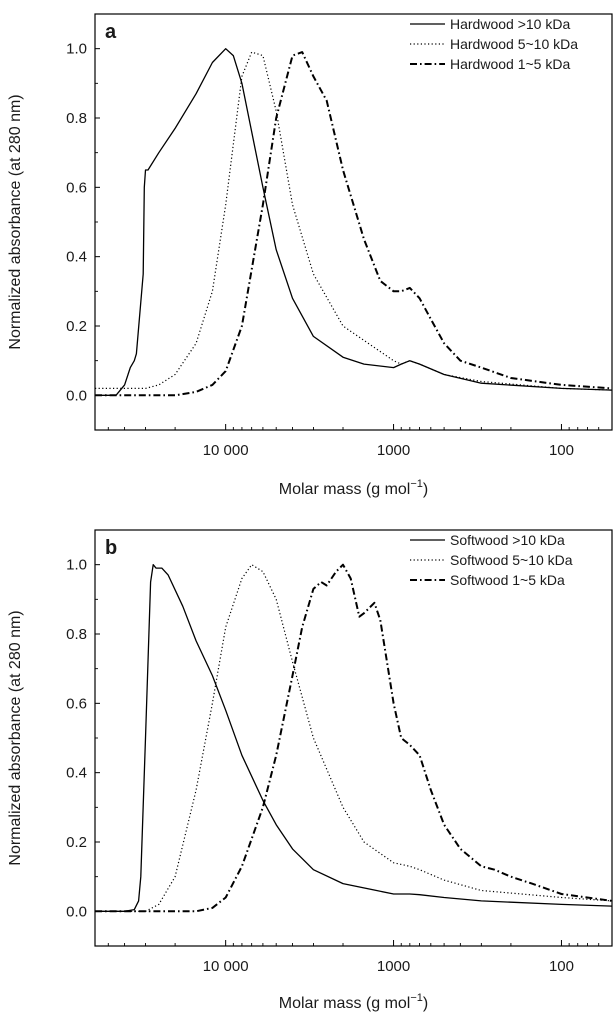  I want to click on panel-label: b, so click(111, 548).